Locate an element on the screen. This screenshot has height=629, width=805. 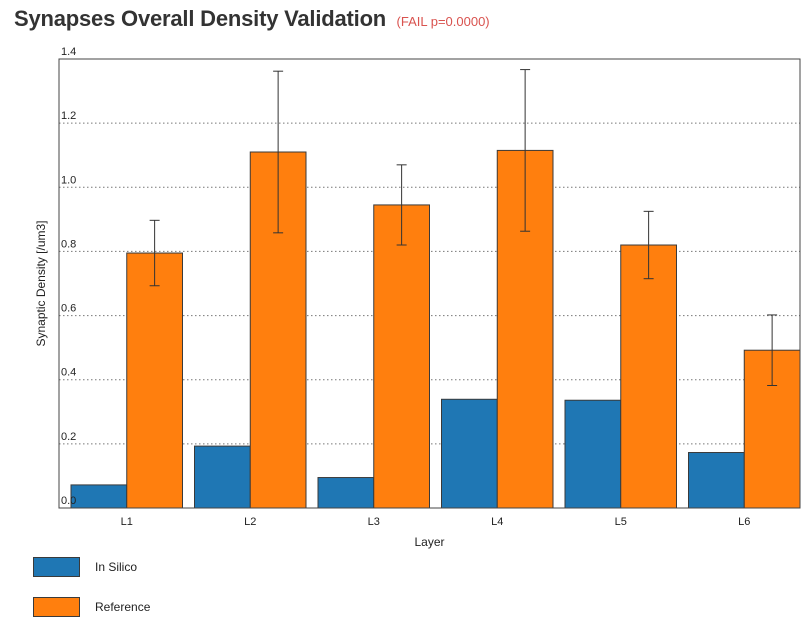
y-tick-label: 0.2 is located at coordinates (68, 437).